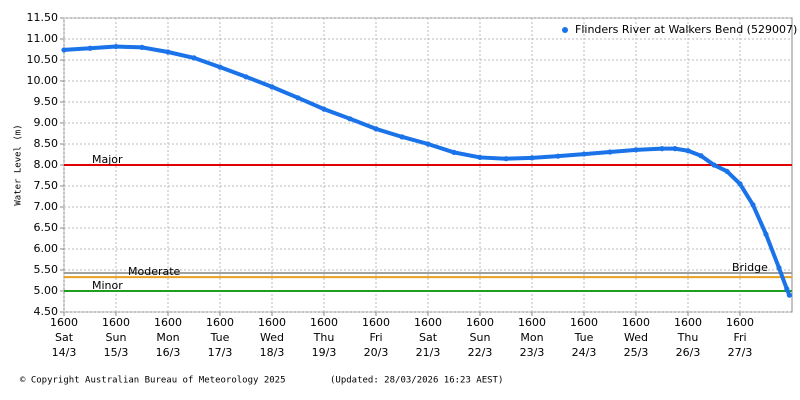 The height and width of the screenshot is (400, 800). Describe the element at coordinates (636, 352) in the screenshot. I see `x-tick-date: 25/3` at that location.